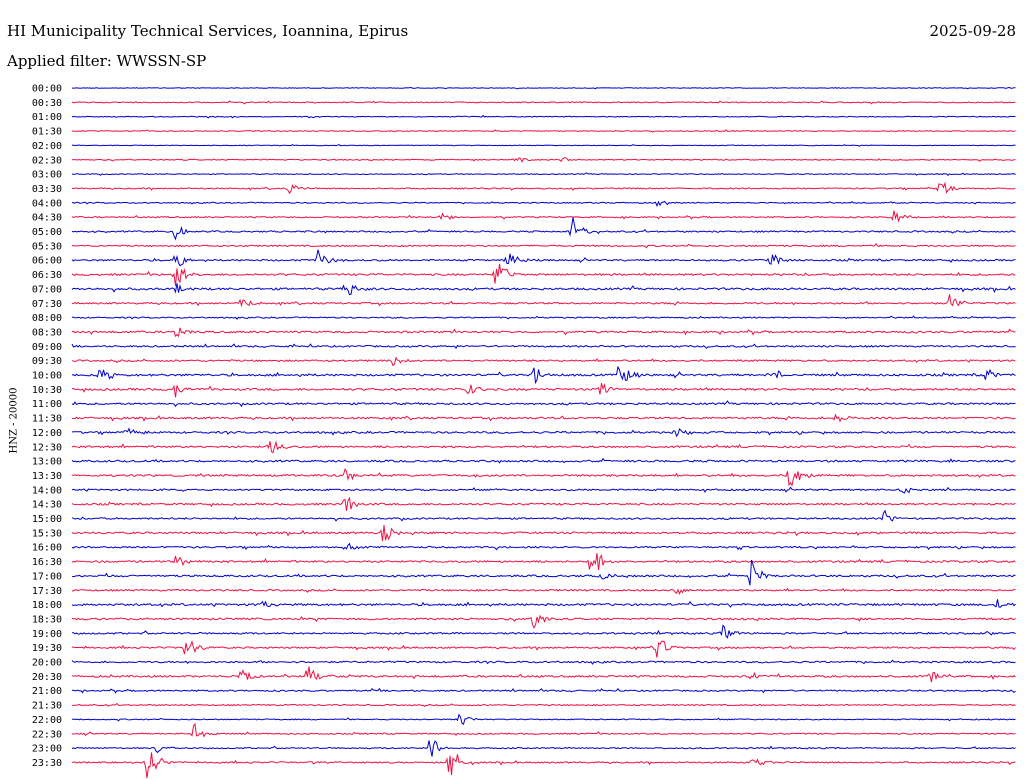 This screenshot has height=780, width=1024. What do you see at coordinates (47, 146) in the screenshot?
I see `row-time-label: 02:00` at bounding box center [47, 146].